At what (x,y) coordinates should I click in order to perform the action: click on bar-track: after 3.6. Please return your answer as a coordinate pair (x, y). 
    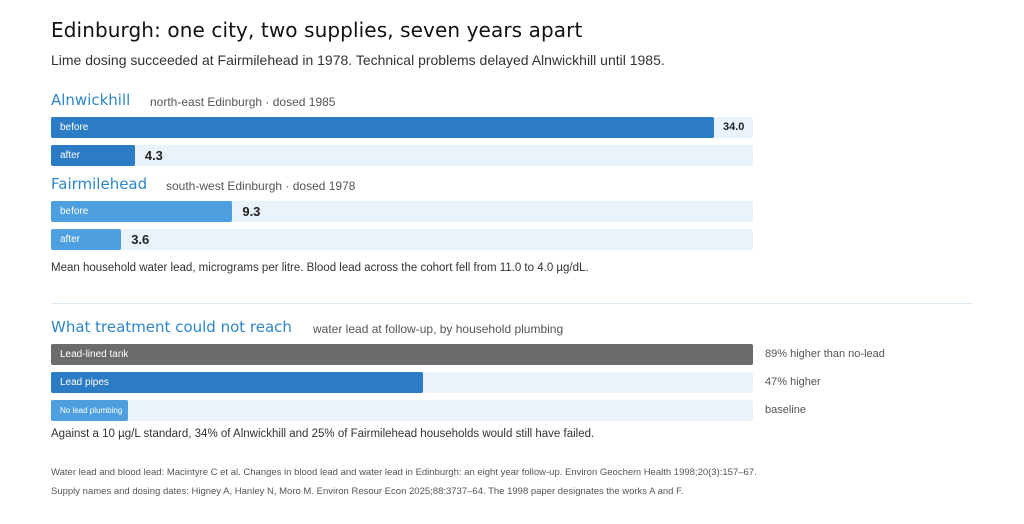
    Looking at the image, I should click on (402, 239).